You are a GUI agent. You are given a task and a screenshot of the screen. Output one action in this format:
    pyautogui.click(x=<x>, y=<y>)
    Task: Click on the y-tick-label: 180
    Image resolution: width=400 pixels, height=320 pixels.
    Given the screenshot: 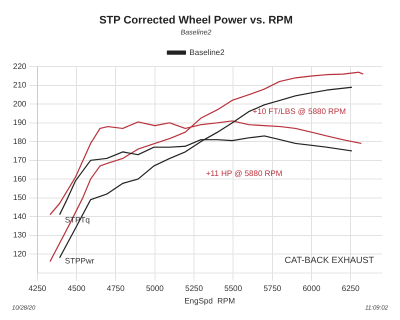 What is the action you would take?
    pyautogui.click(x=19, y=141)
    